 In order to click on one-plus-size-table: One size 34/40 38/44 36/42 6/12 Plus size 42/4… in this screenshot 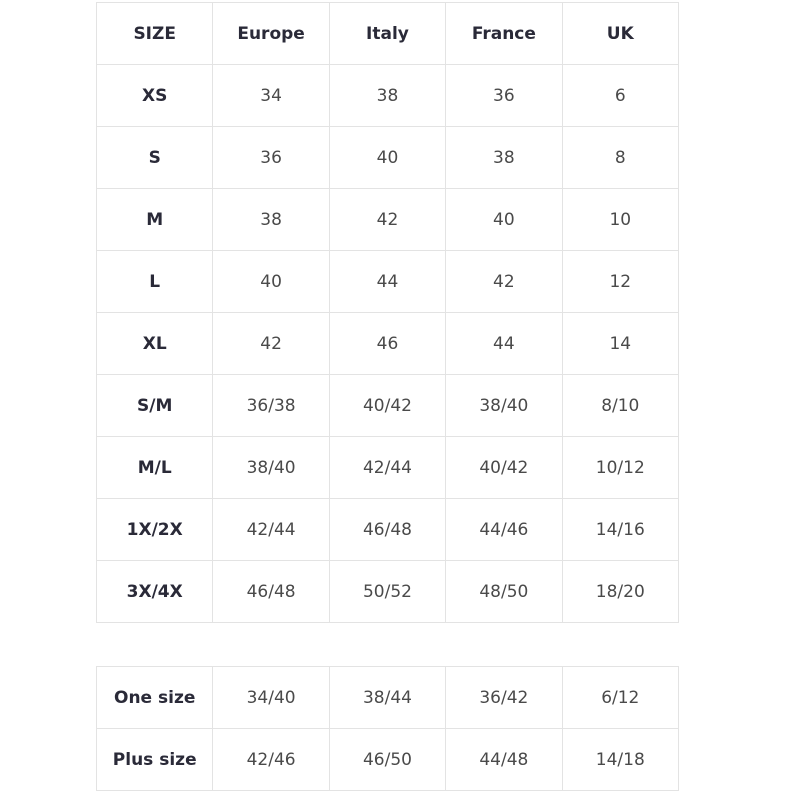, I will do `click(387, 728)`.